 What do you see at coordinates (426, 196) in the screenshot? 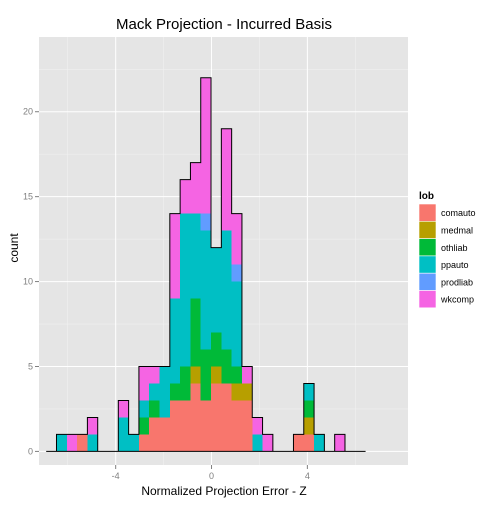
I see `legend-title: lob` at bounding box center [426, 196].